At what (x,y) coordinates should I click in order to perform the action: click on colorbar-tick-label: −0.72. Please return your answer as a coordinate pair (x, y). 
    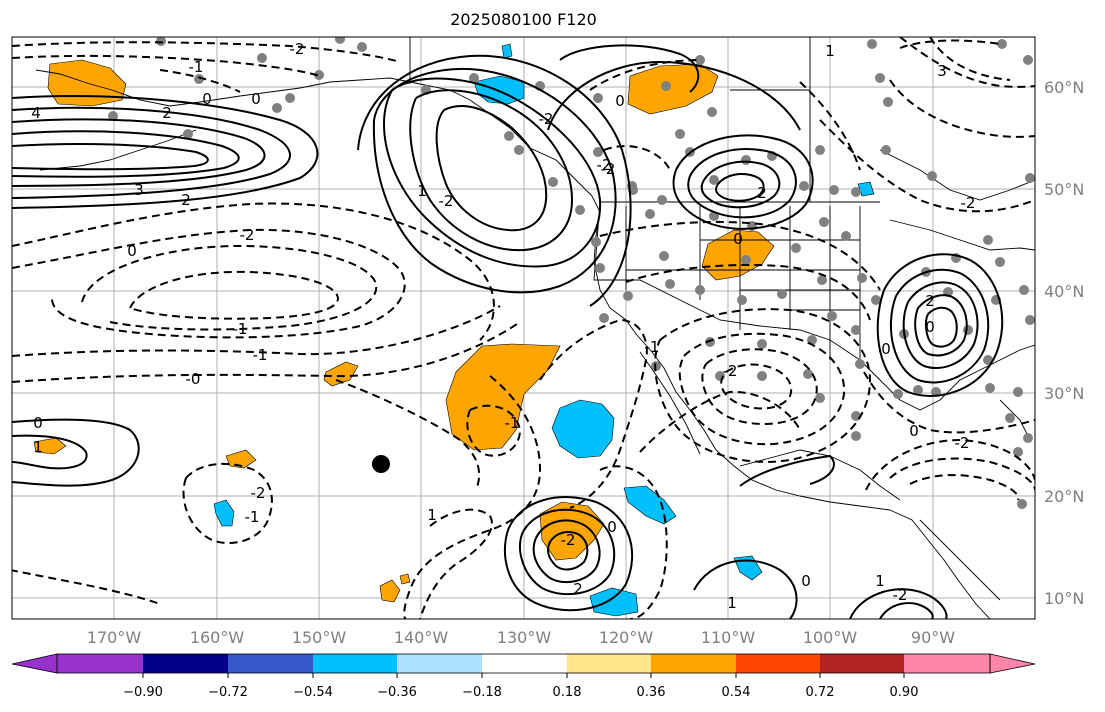
    Looking at the image, I should click on (228, 692).